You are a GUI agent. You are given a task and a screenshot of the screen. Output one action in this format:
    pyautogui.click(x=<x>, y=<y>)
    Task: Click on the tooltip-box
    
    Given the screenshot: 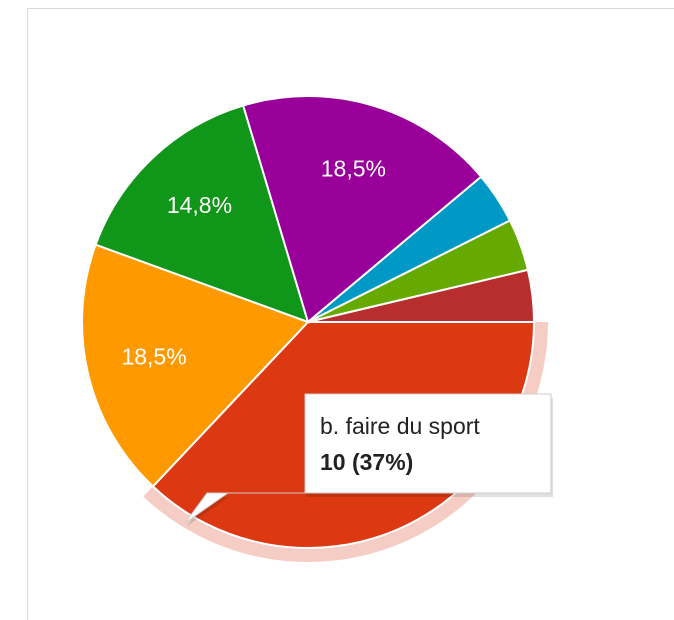 What is the action you would take?
    pyautogui.click(x=368, y=458)
    